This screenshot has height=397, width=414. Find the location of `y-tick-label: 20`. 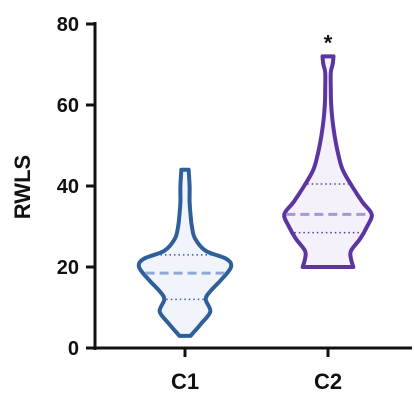

y-tick-label: 20 is located at coordinates (68, 268).